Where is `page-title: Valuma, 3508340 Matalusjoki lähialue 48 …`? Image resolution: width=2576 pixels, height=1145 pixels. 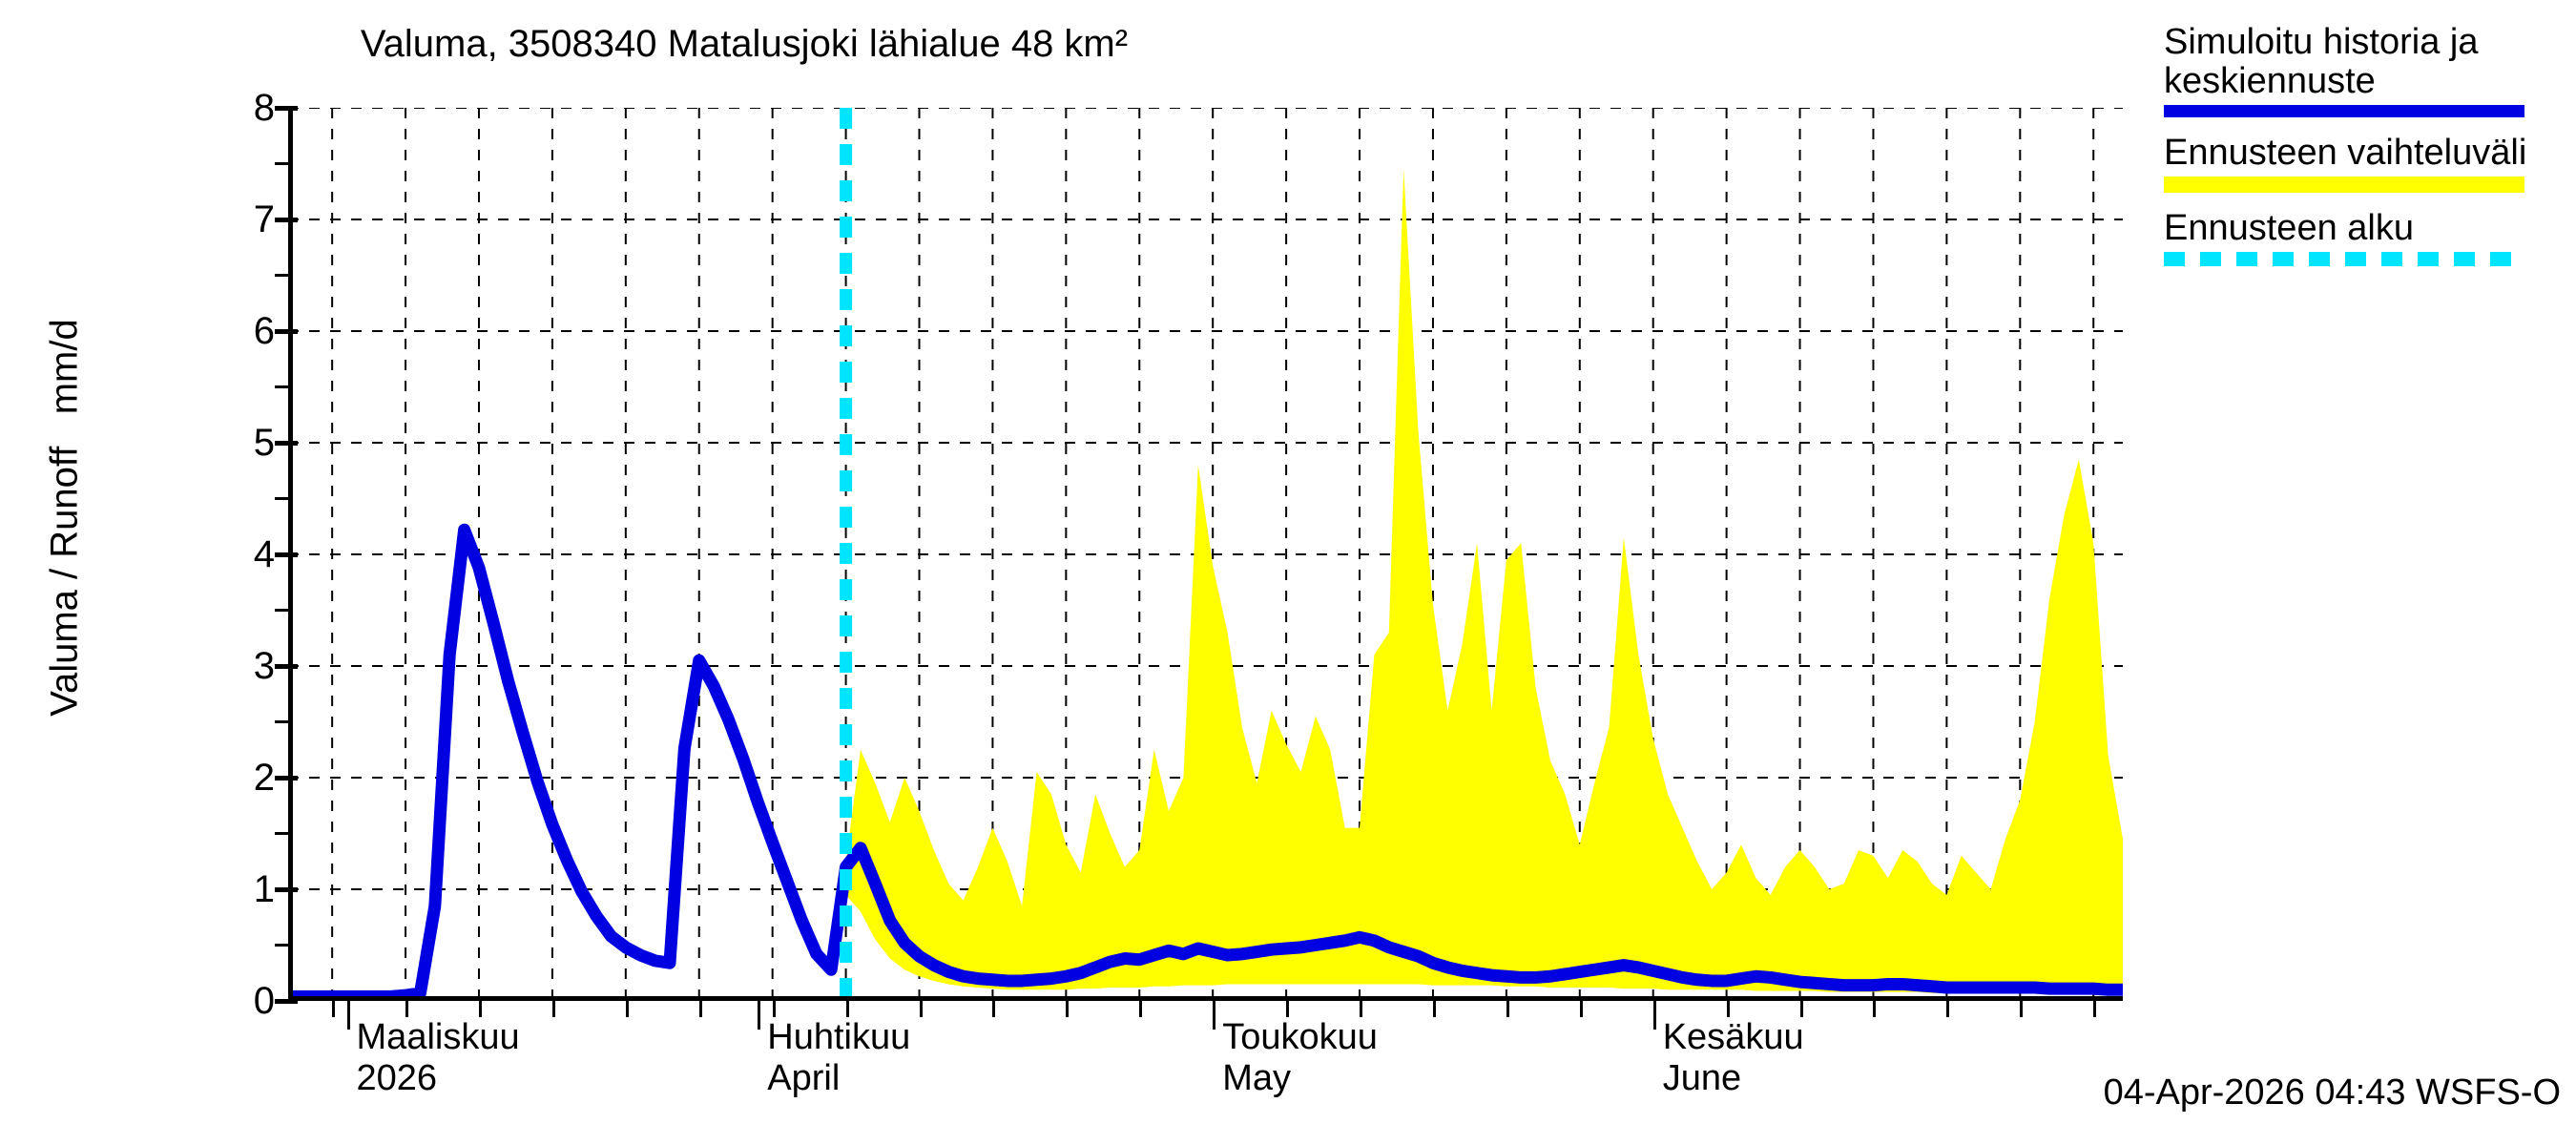 page-title: Valuma, 3508340 Matalusjoki lähialue 48 … is located at coordinates (744, 44).